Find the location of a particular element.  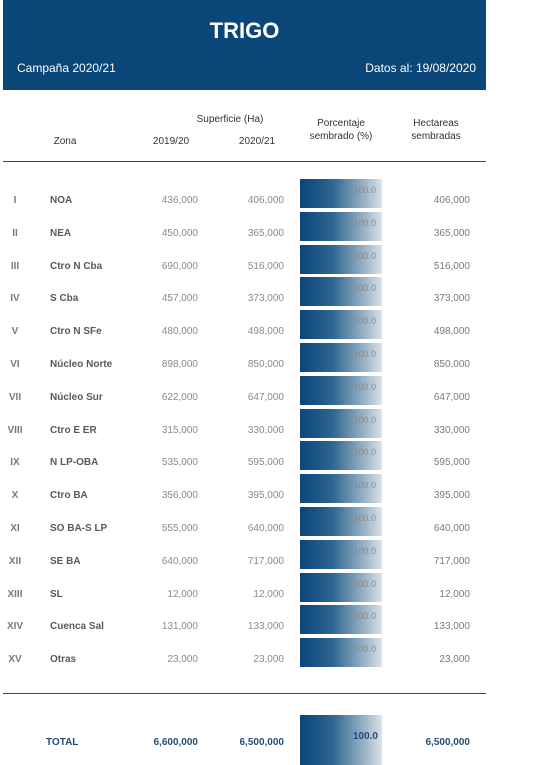

superficie-2020-value: 717,000 is located at coordinates (265, 561).